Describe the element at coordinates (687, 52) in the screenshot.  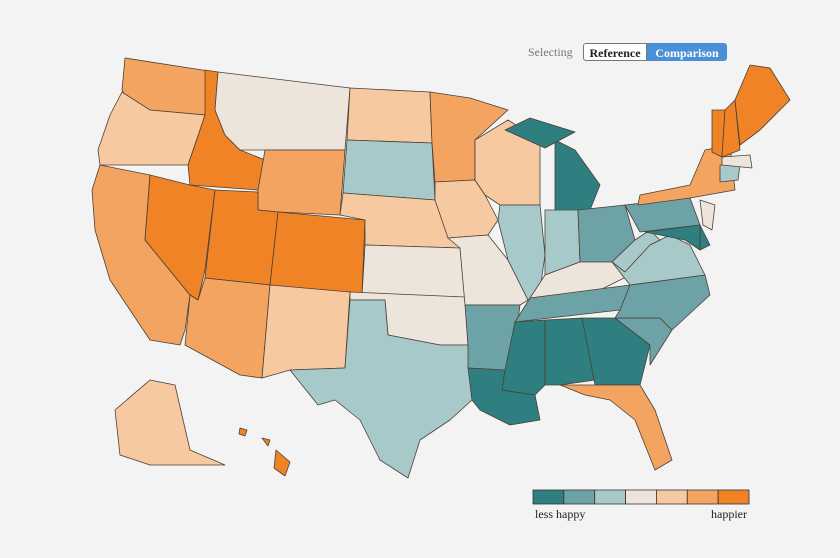
I see `comparison-button: Comparison` at that location.